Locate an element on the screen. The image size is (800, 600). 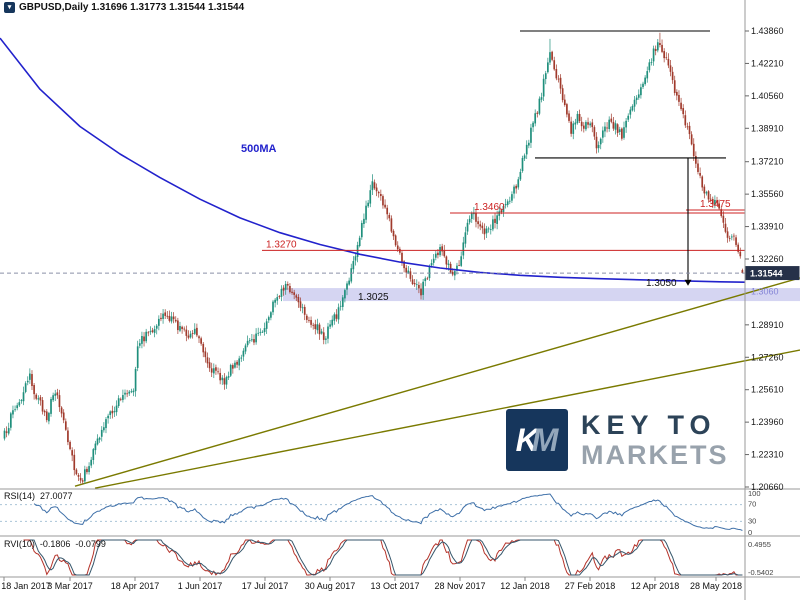
price-axis-label: 1.25610 is located at coordinates (767, 390).